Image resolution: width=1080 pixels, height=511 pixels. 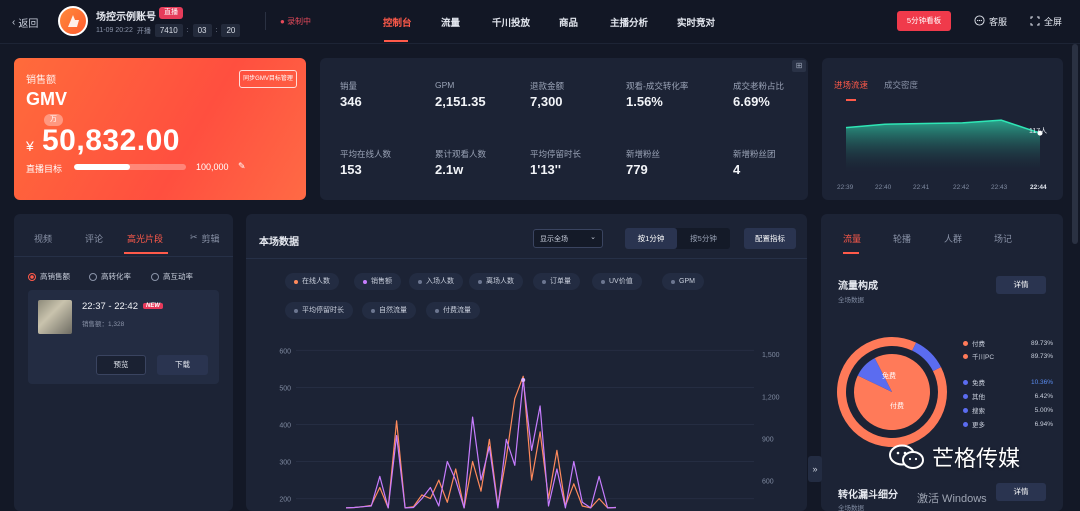 What do you see at coordinates (453, 310) in the screenshot?
I see `metric-chip: 付费流量` at bounding box center [453, 310].